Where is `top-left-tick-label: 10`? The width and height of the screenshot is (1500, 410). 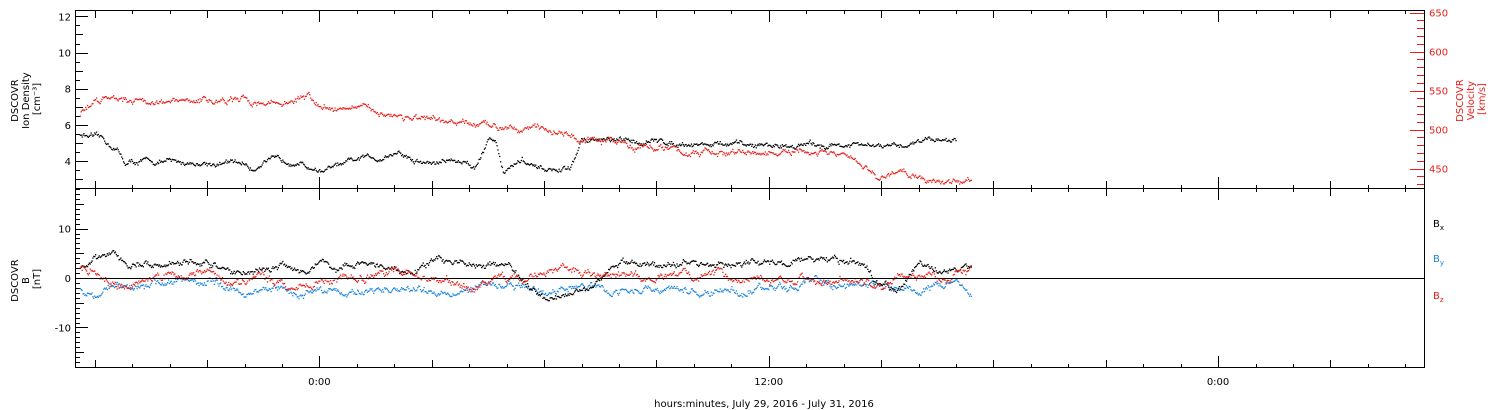
top-left-tick-label: 10 is located at coordinates (64, 54).